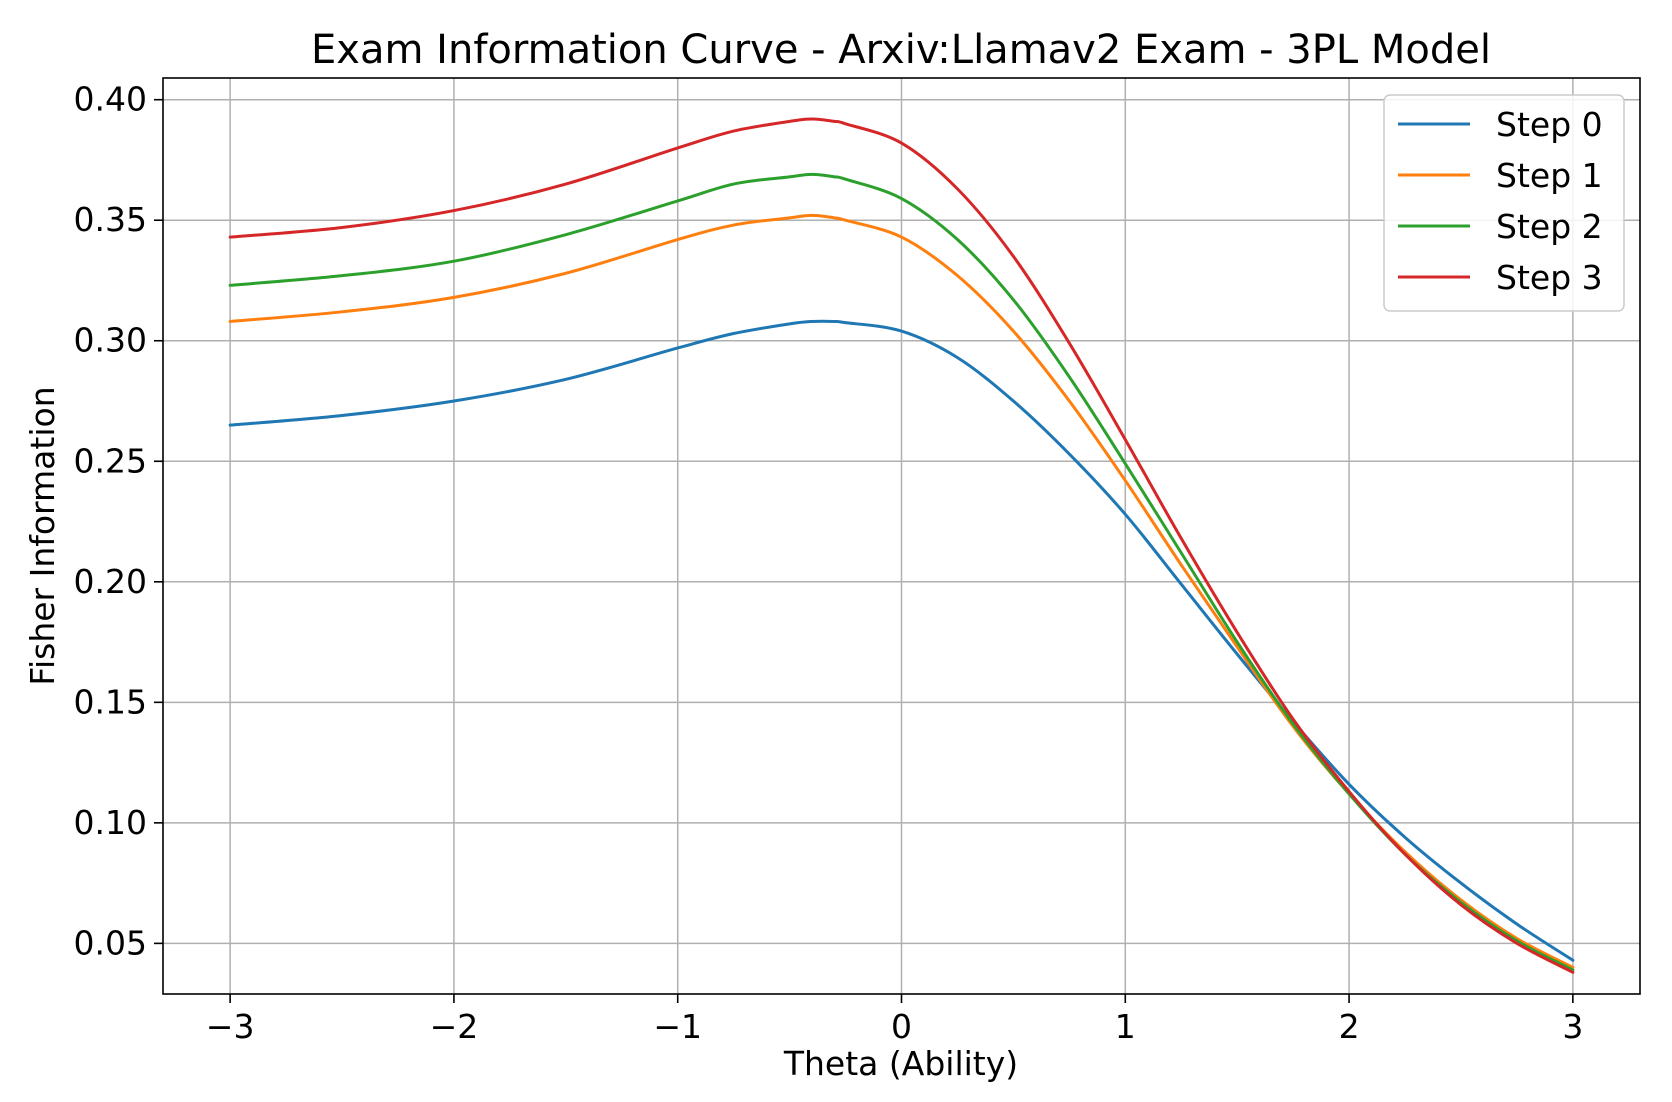  I want to click on y-axis-label: Fisher Information, so click(42, 535).